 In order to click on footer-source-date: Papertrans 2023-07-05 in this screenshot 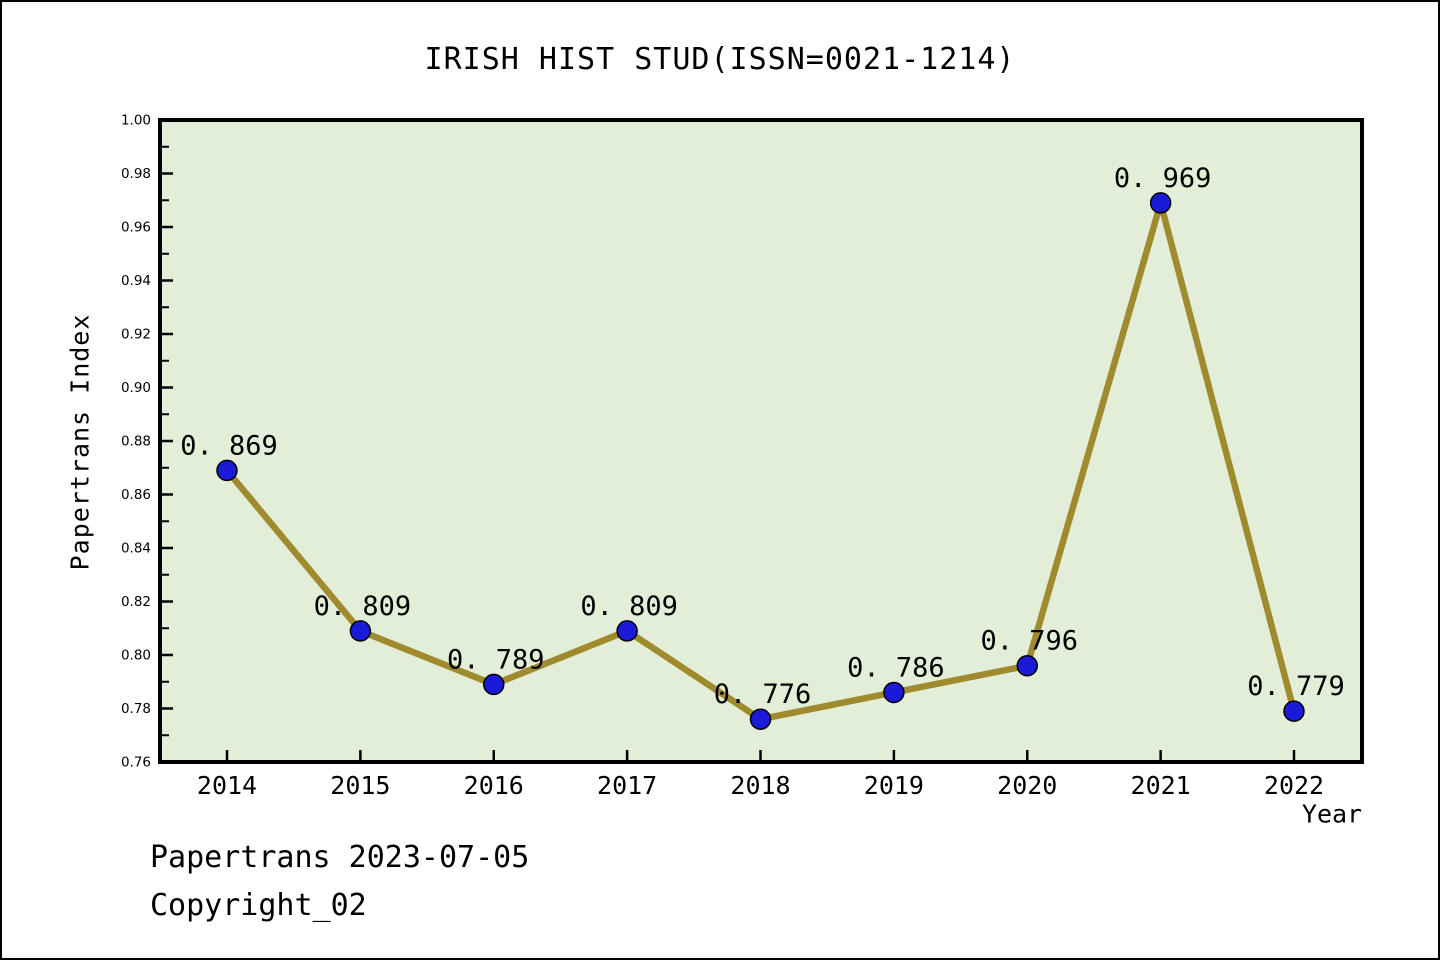, I will do `click(340, 857)`.